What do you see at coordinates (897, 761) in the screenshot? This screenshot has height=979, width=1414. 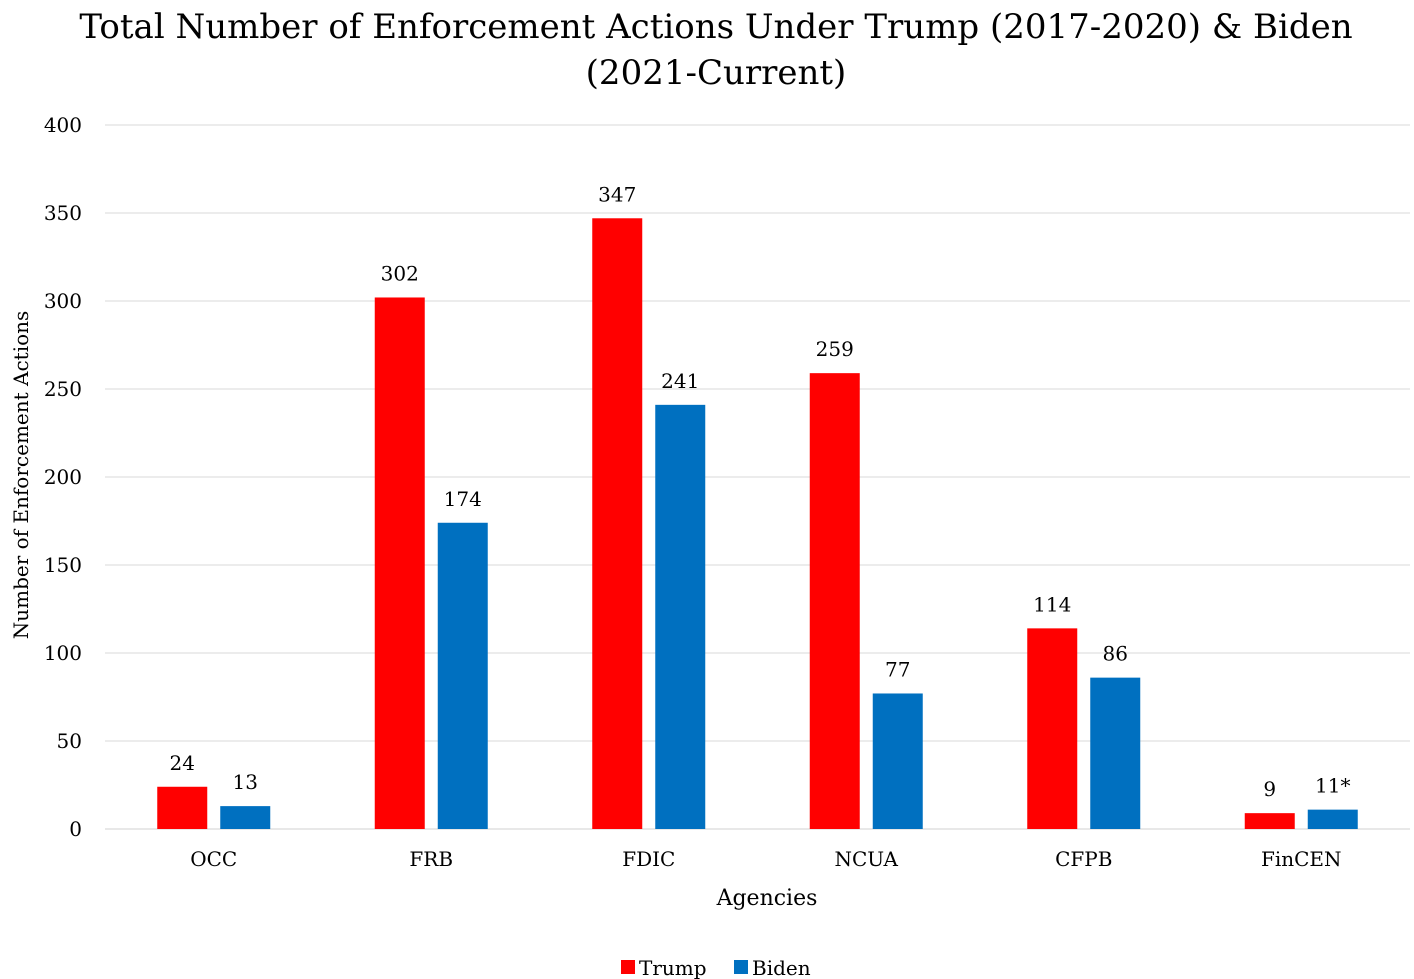 I see `bar-biden-ncua` at bounding box center [897, 761].